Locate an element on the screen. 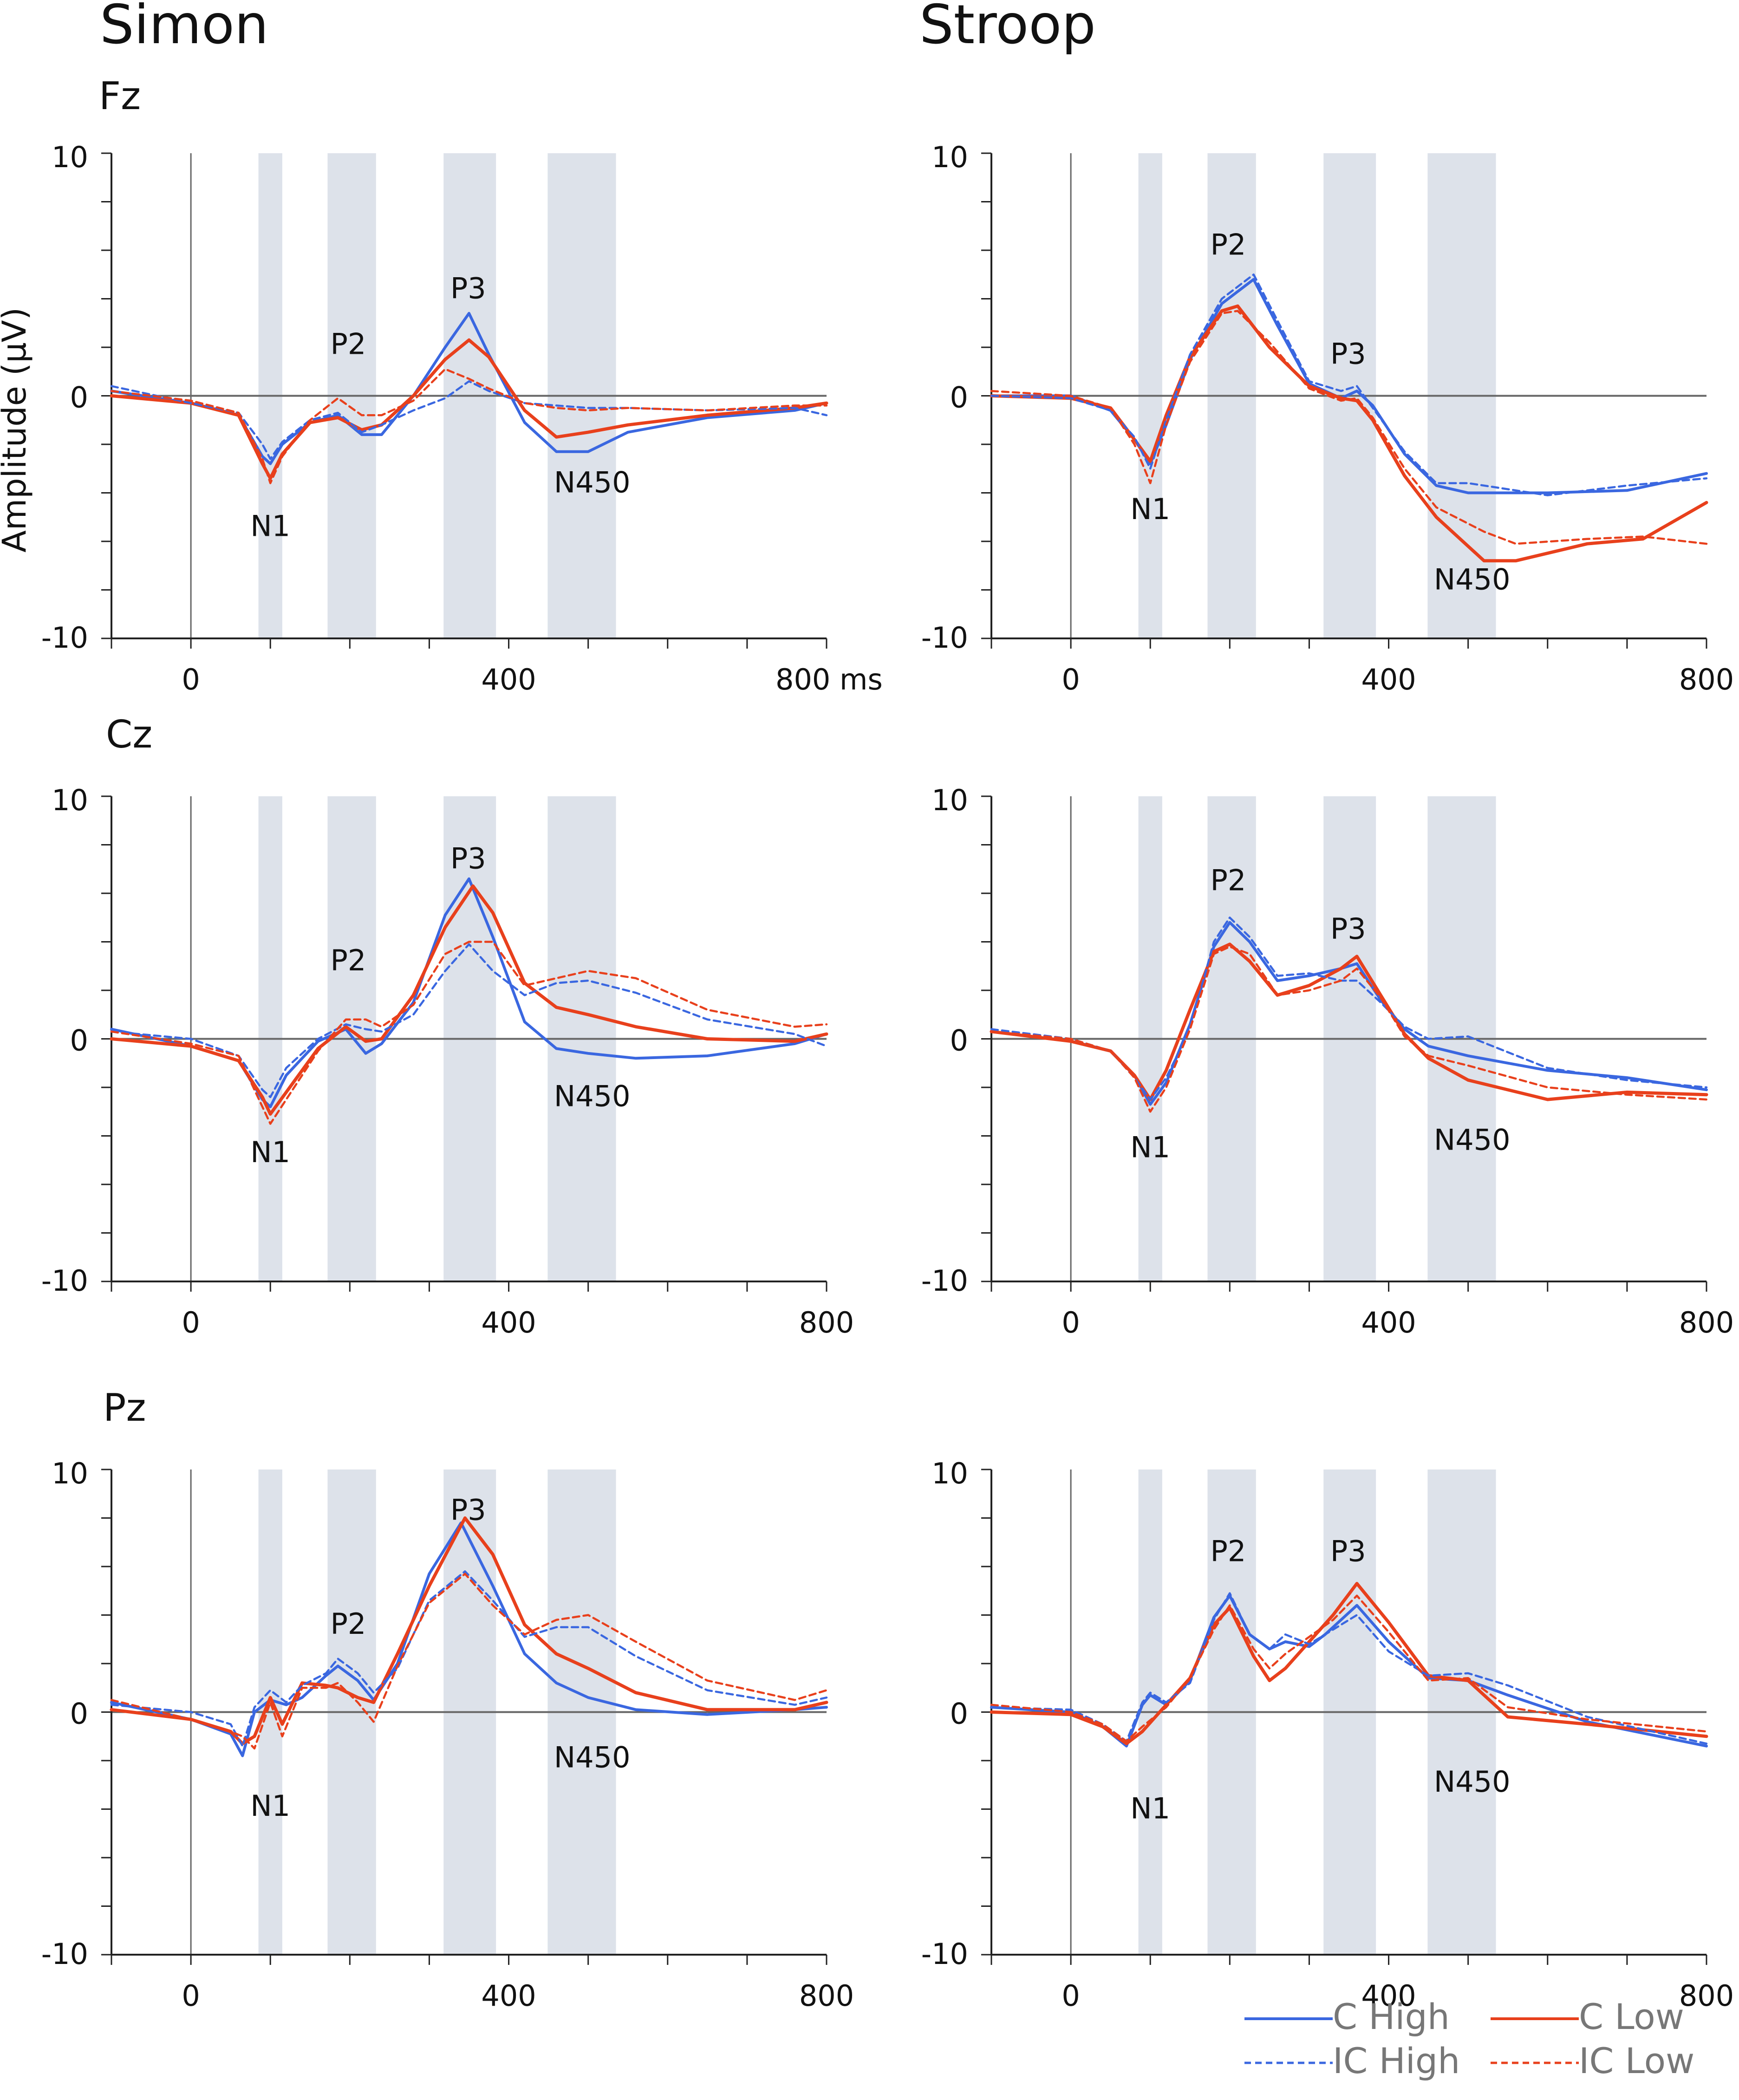 The image size is (1739, 2100). column-title-stroop: Stroop is located at coordinates (1007, 28).